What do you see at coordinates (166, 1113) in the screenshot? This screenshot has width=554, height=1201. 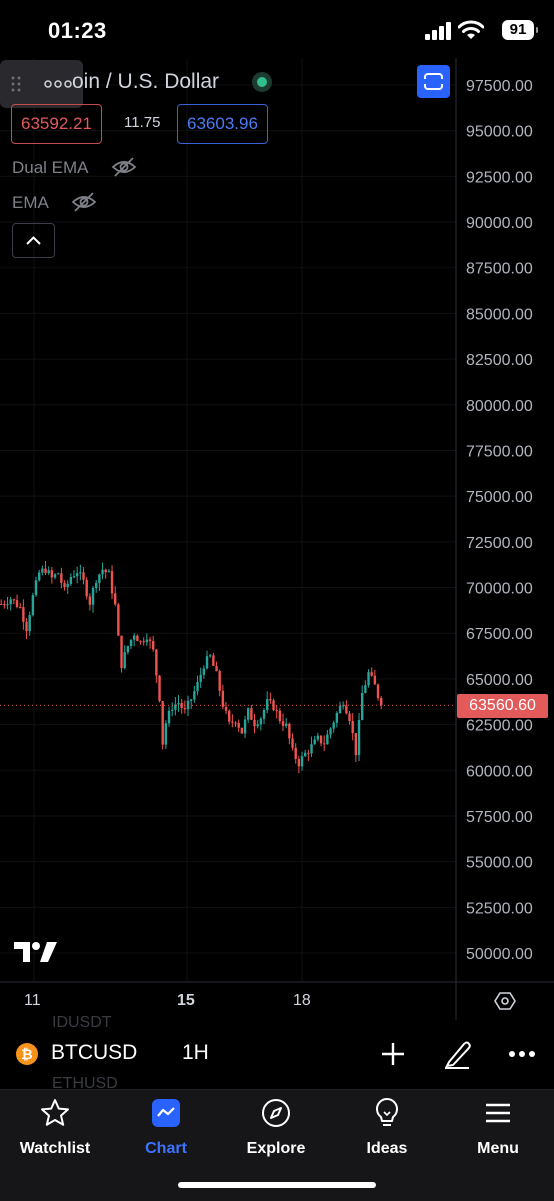 I see `chart-icon` at bounding box center [166, 1113].